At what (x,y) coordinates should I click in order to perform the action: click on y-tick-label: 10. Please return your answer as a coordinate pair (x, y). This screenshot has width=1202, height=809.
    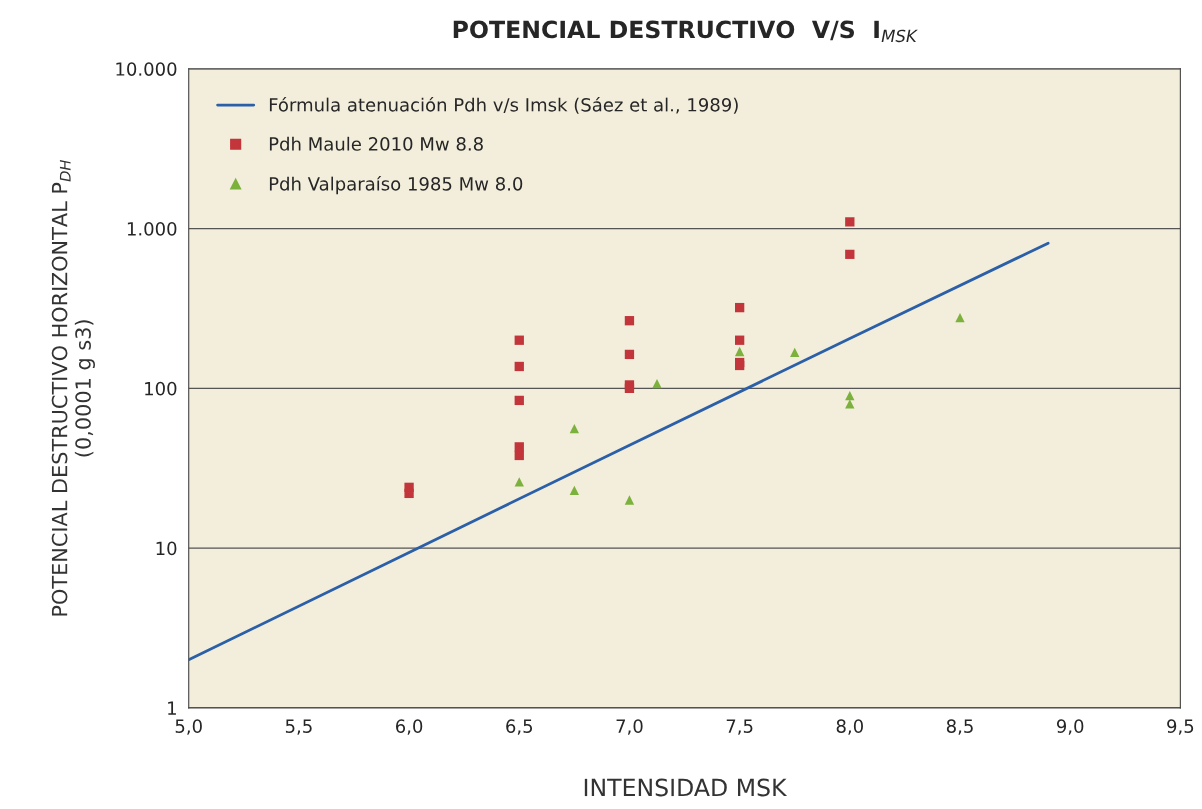
    Looking at the image, I should click on (166, 548).